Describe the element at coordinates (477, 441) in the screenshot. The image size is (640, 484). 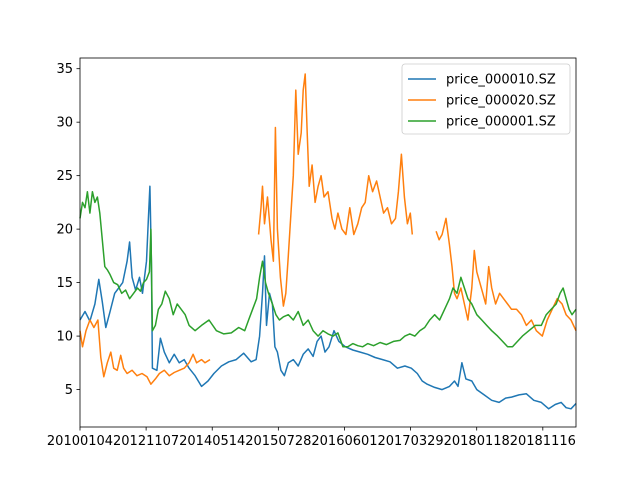
I see `x-tick-label: 20180118` at that location.